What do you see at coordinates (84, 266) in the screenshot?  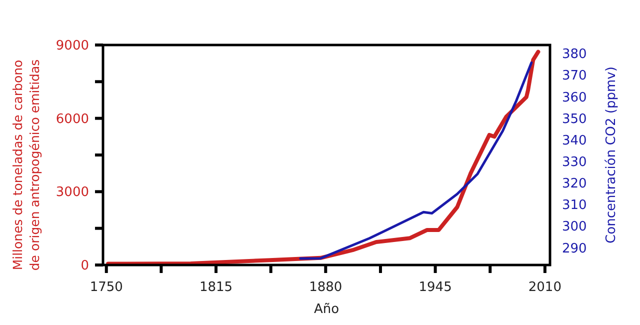 I see `y-tick-label: 0` at bounding box center [84, 266].